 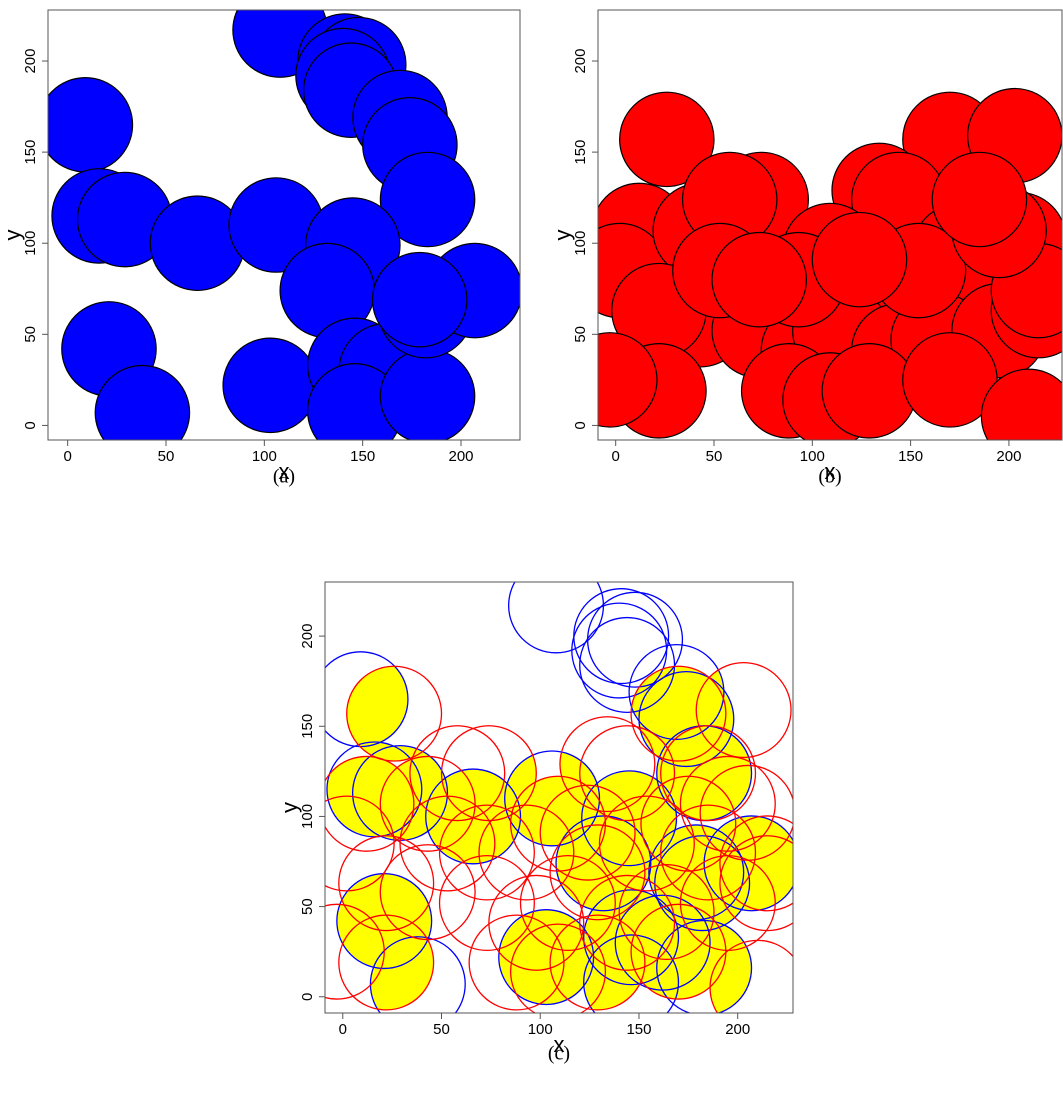 I want to click on caption: (a), so click(x=284, y=477).